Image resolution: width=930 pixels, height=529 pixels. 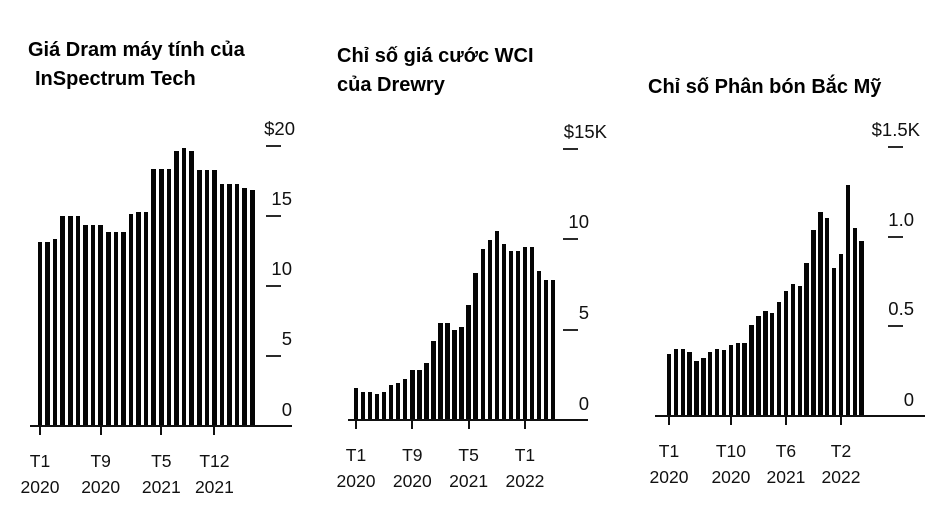 I want to click on y-axis-tick-label: 1.0, so click(x=901, y=219).